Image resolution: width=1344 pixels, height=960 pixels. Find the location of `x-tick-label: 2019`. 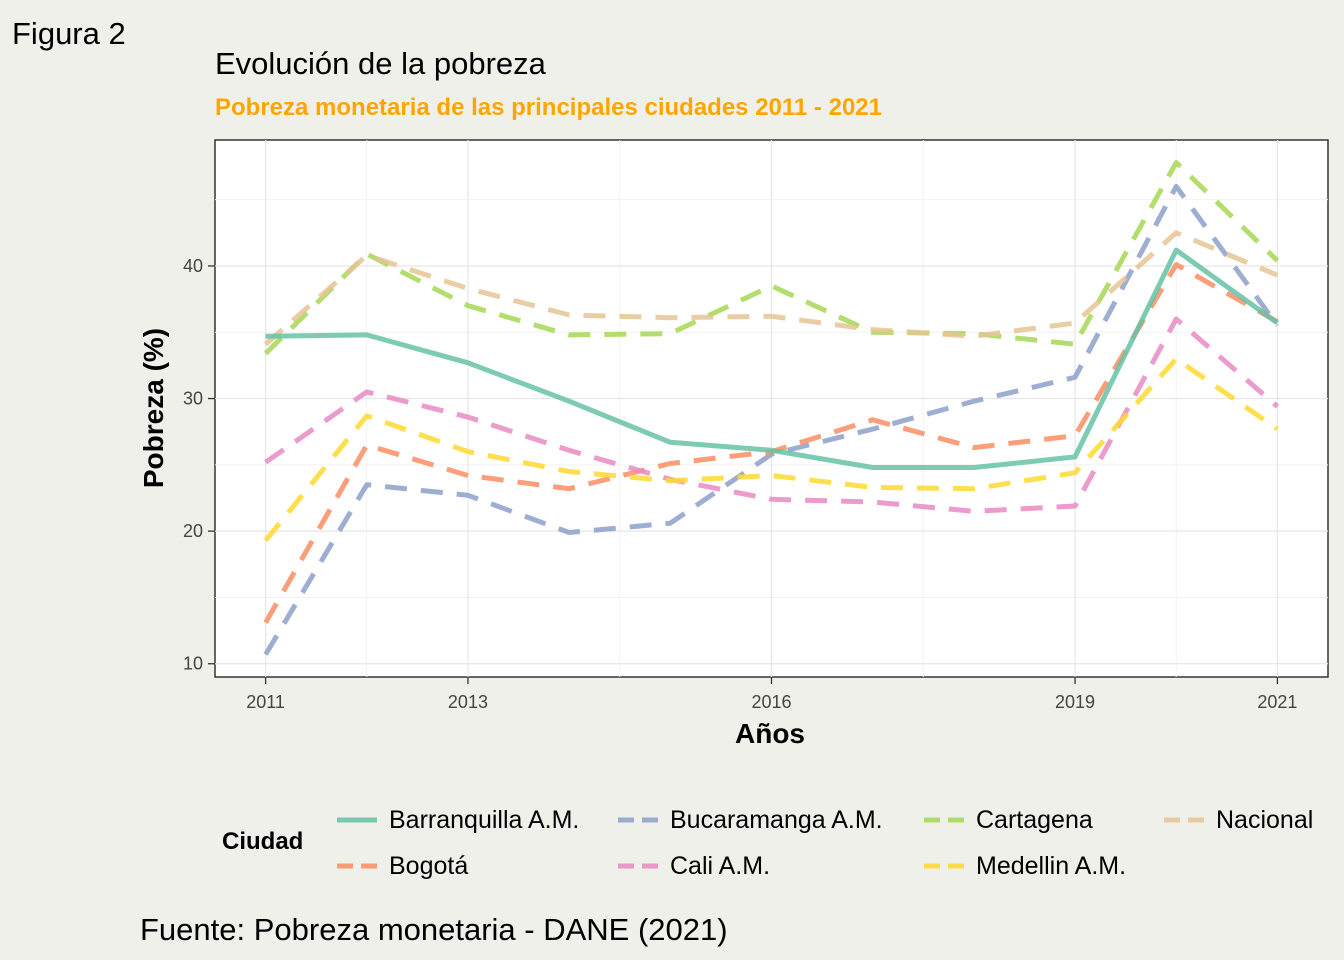

x-tick-label: 2019 is located at coordinates (1075, 702).